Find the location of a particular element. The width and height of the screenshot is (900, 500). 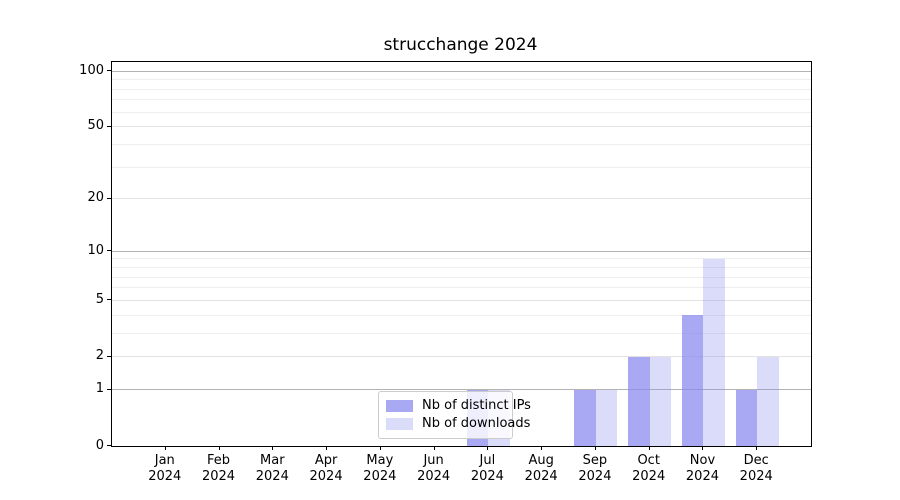

bar-distinct-ips-dec is located at coordinates (746, 417).